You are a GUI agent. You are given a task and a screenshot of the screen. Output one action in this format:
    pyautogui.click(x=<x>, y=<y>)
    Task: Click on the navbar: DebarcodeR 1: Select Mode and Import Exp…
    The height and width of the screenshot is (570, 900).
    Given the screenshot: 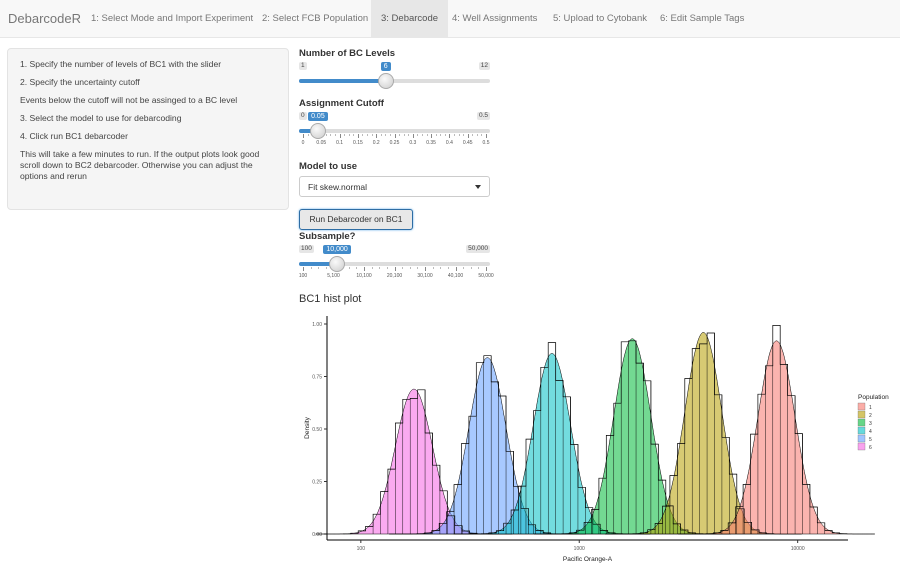 What is the action you would take?
    pyautogui.click(x=450, y=19)
    